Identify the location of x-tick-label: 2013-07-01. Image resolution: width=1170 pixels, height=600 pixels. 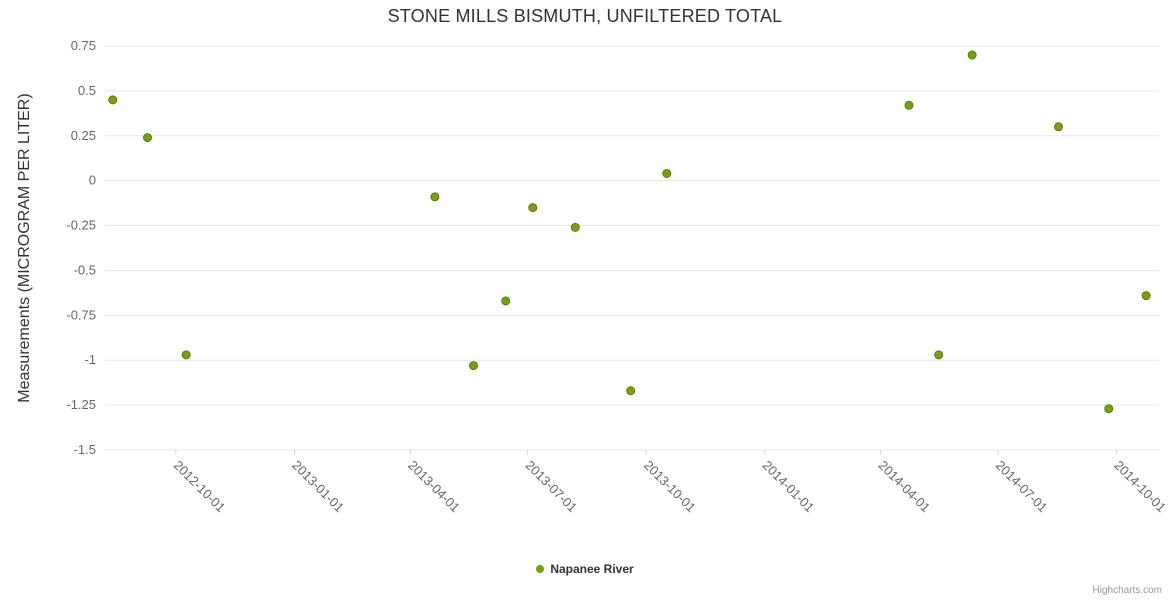
(552, 487).